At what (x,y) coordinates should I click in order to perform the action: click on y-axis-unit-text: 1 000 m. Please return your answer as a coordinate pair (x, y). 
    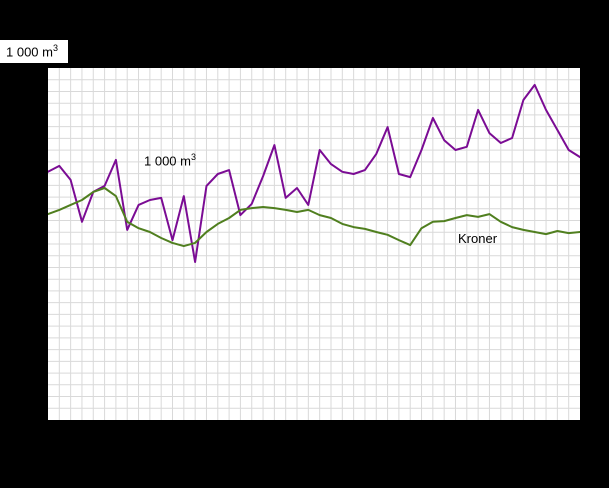
    Looking at the image, I should click on (29, 52).